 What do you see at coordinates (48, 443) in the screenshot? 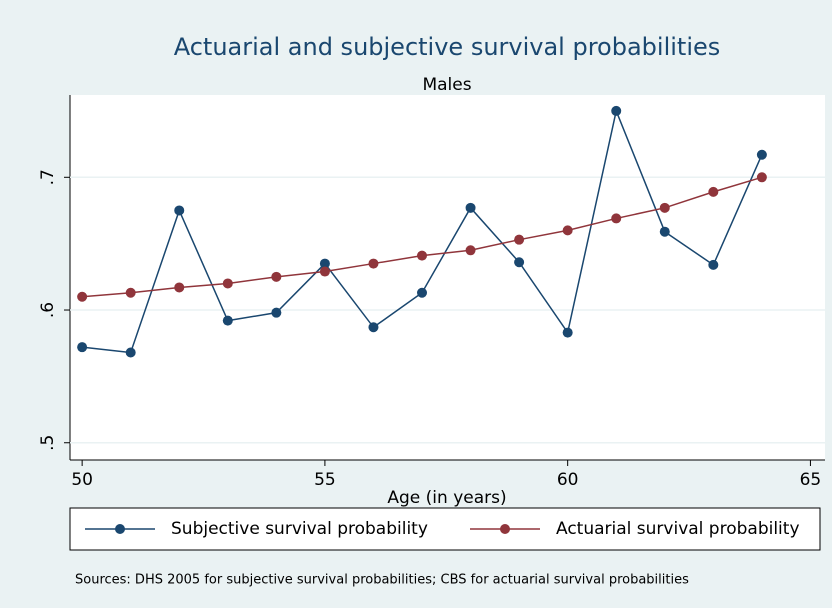
I see `y-tick-label: .5` at bounding box center [48, 443].